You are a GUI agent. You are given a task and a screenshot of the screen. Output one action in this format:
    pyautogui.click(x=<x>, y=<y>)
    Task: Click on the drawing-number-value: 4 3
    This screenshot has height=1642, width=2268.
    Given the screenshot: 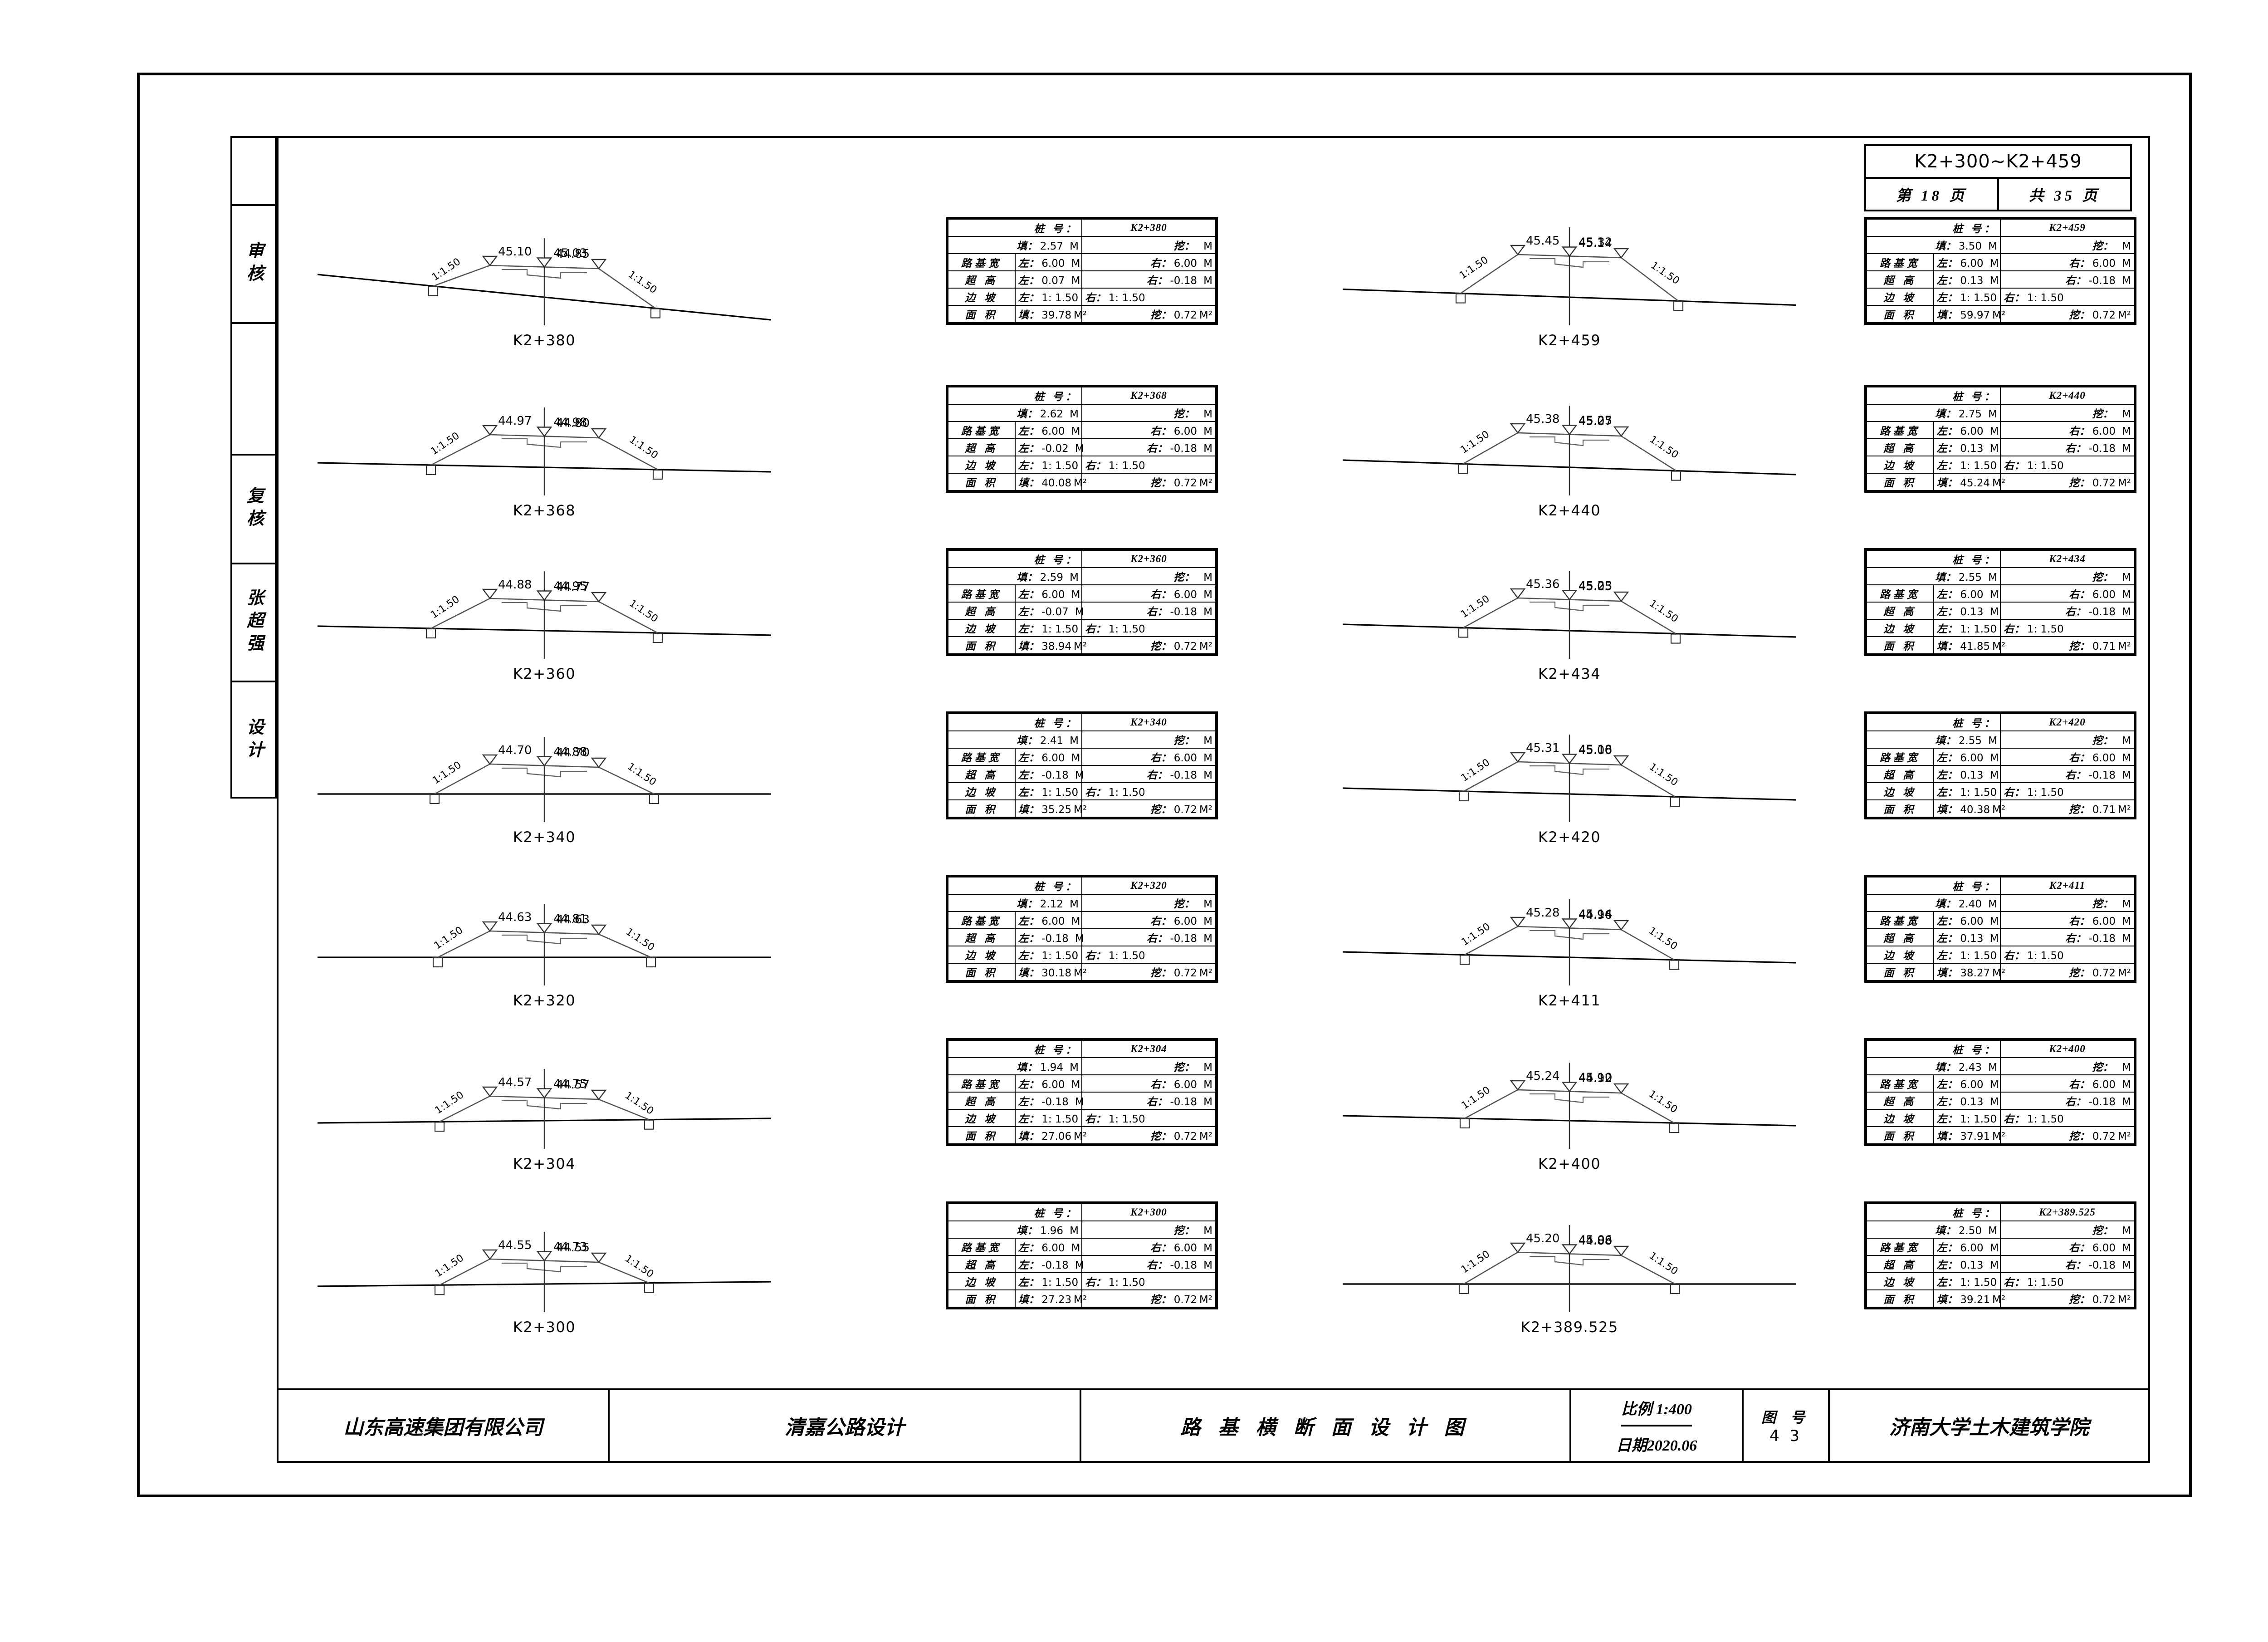 What is the action you would take?
    pyautogui.click(x=1786, y=1436)
    